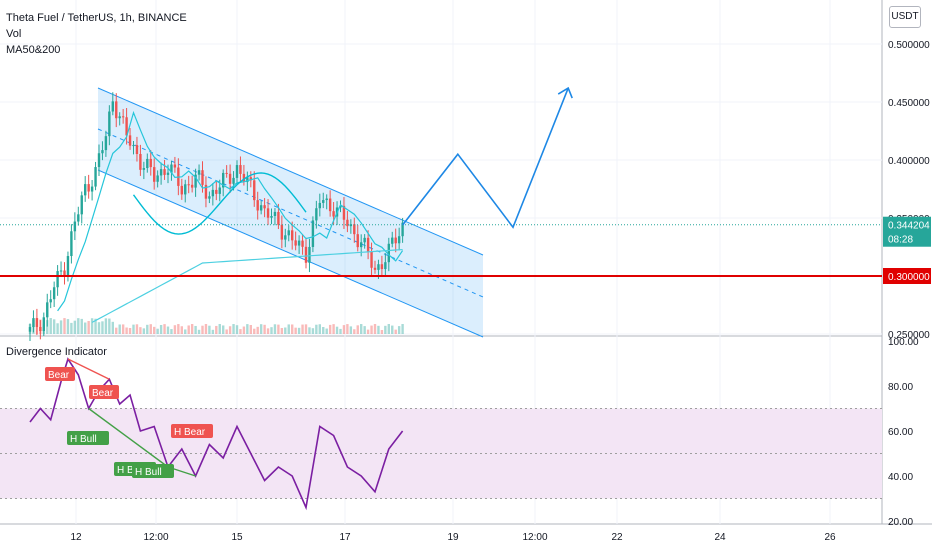 This screenshot has width=932, height=550. I want to click on price-tick-label: 0.400000, so click(909, 161).